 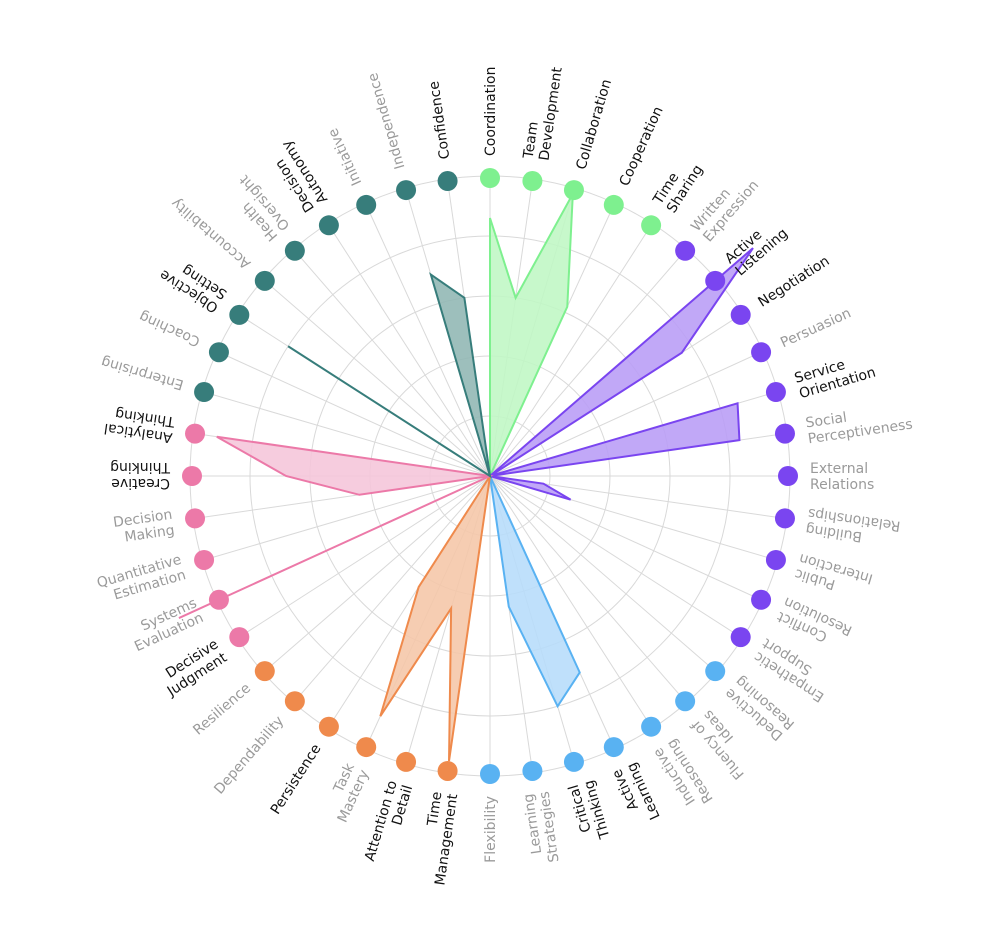 What do you see at coordinates (389, 823) in the screenshot?
I see `category-label: Attention toDetail` at bounding box center [389, 823].